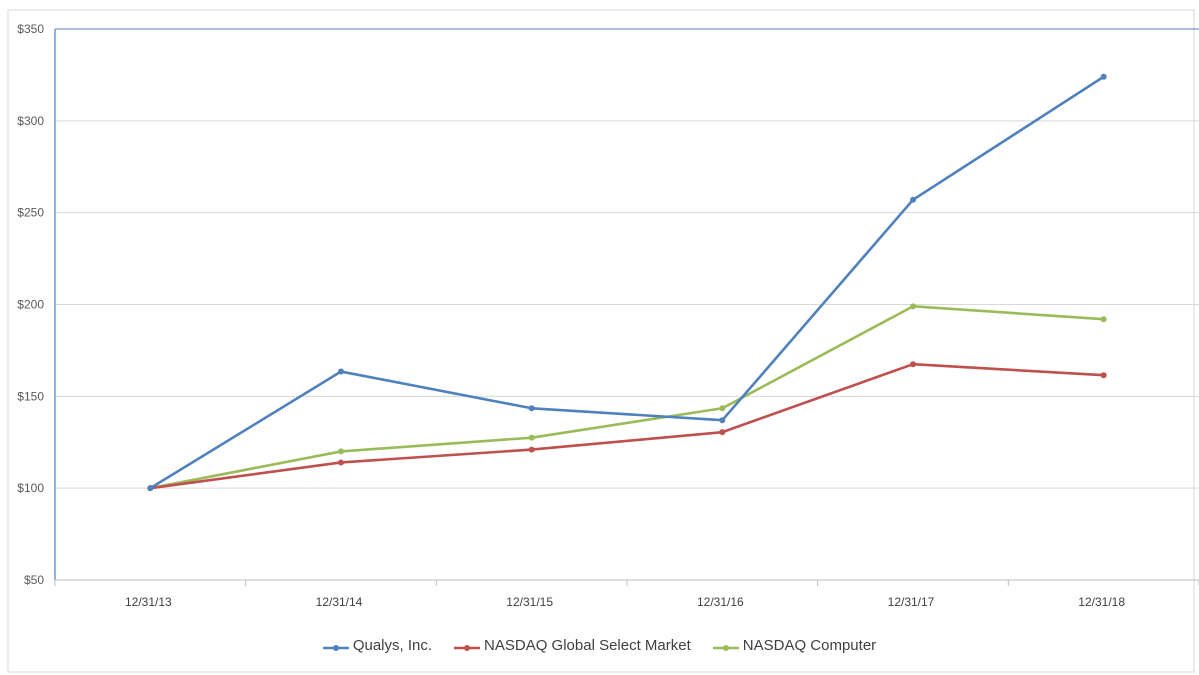  I want to click on y-axis-tick-labels: $50 $100 $150 $200 $250 $300 $350, so click(30, 304).